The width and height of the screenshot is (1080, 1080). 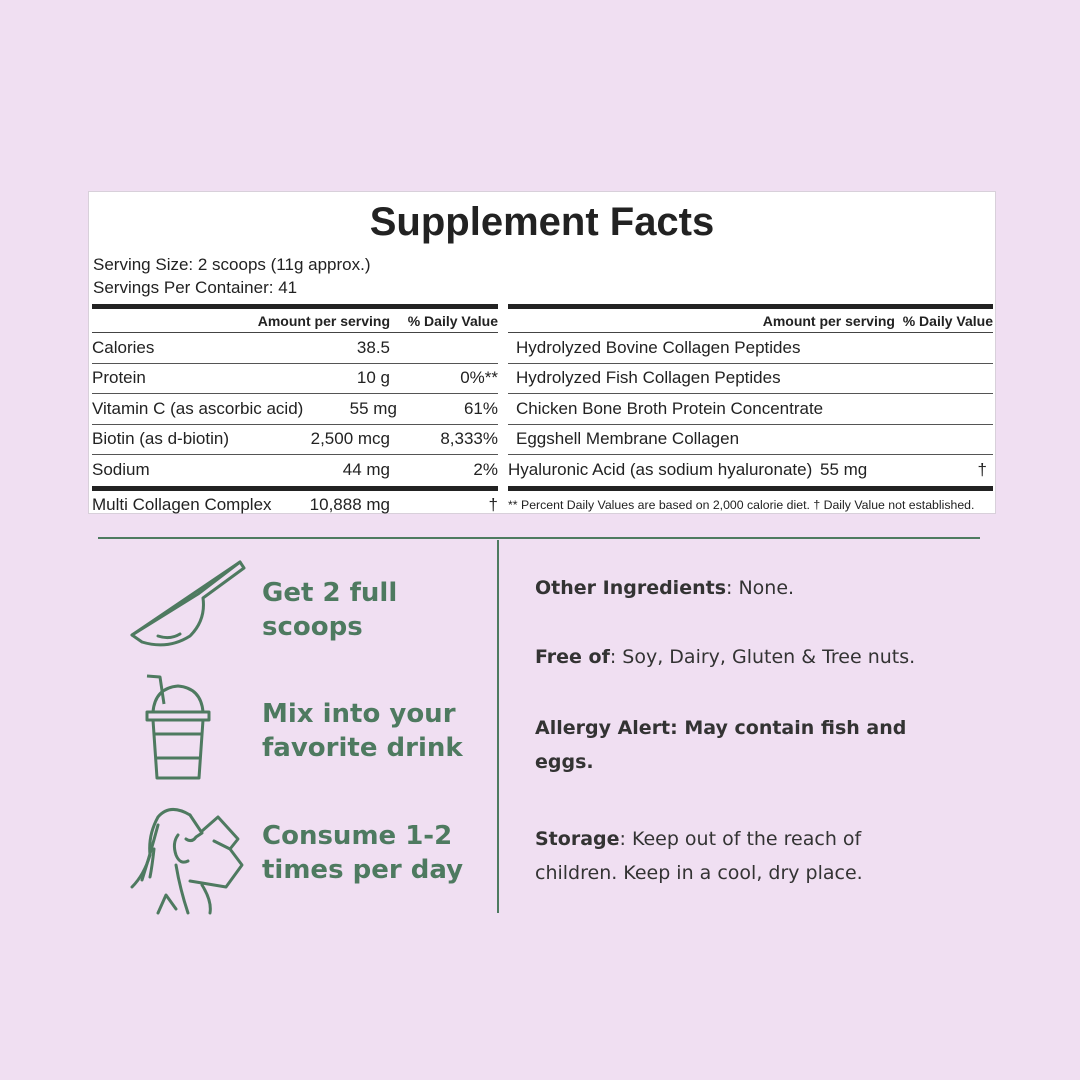 I want to click on header-dv: % Daily Value, so click(x=452, y=320).